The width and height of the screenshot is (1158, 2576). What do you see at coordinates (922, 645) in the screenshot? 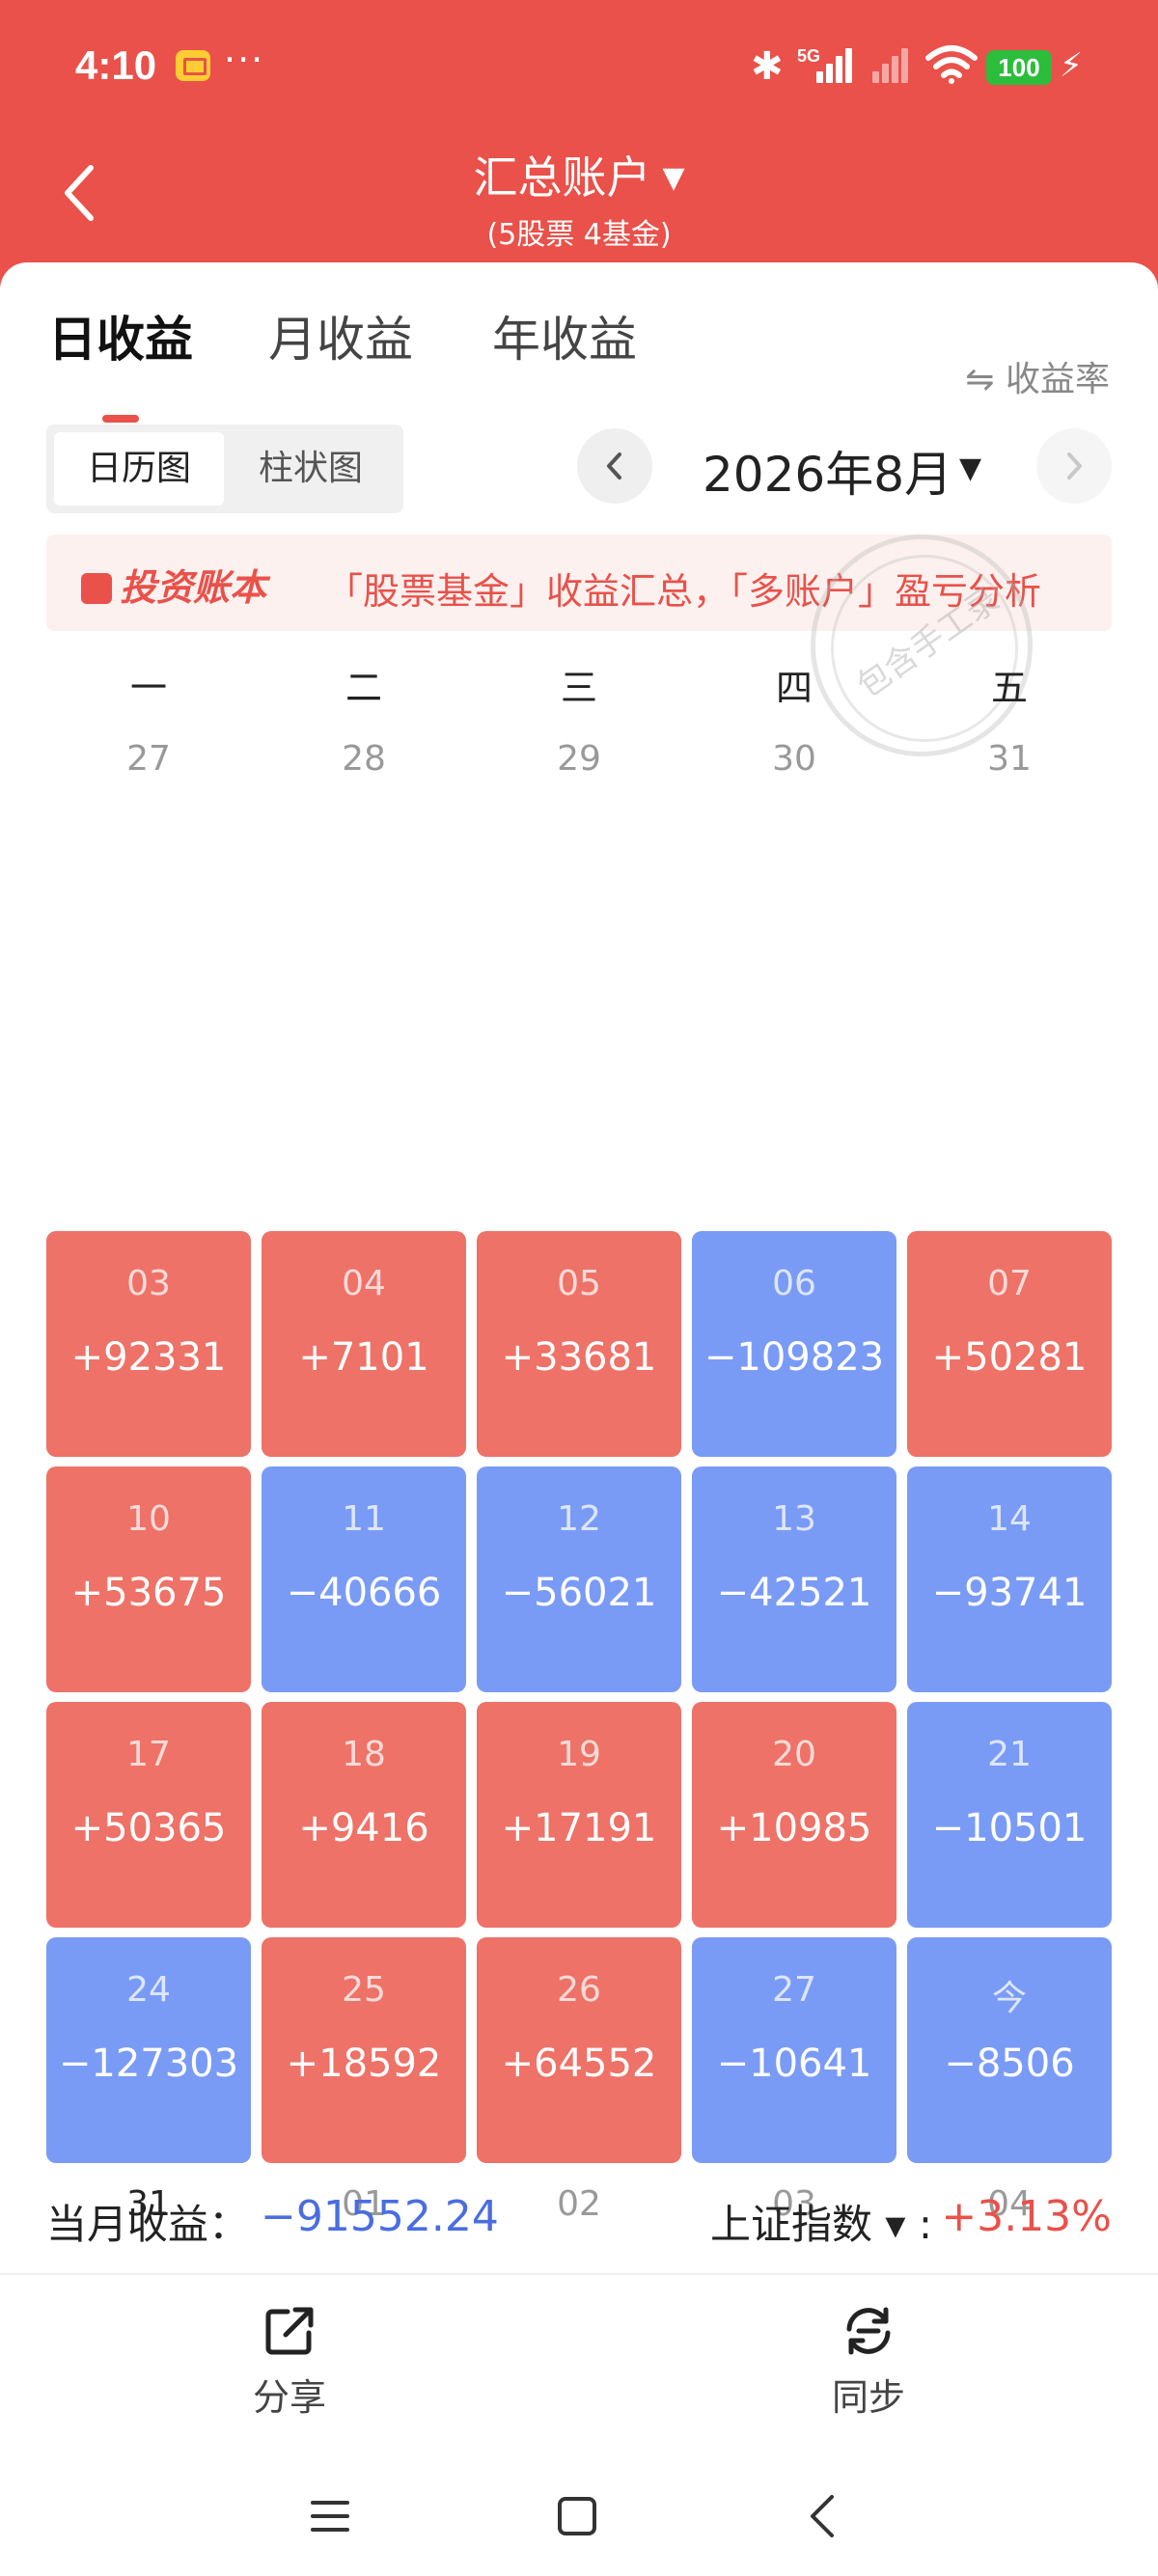
I see `watermark-stamp: 包含手工录` at bounding box center [922, 645].